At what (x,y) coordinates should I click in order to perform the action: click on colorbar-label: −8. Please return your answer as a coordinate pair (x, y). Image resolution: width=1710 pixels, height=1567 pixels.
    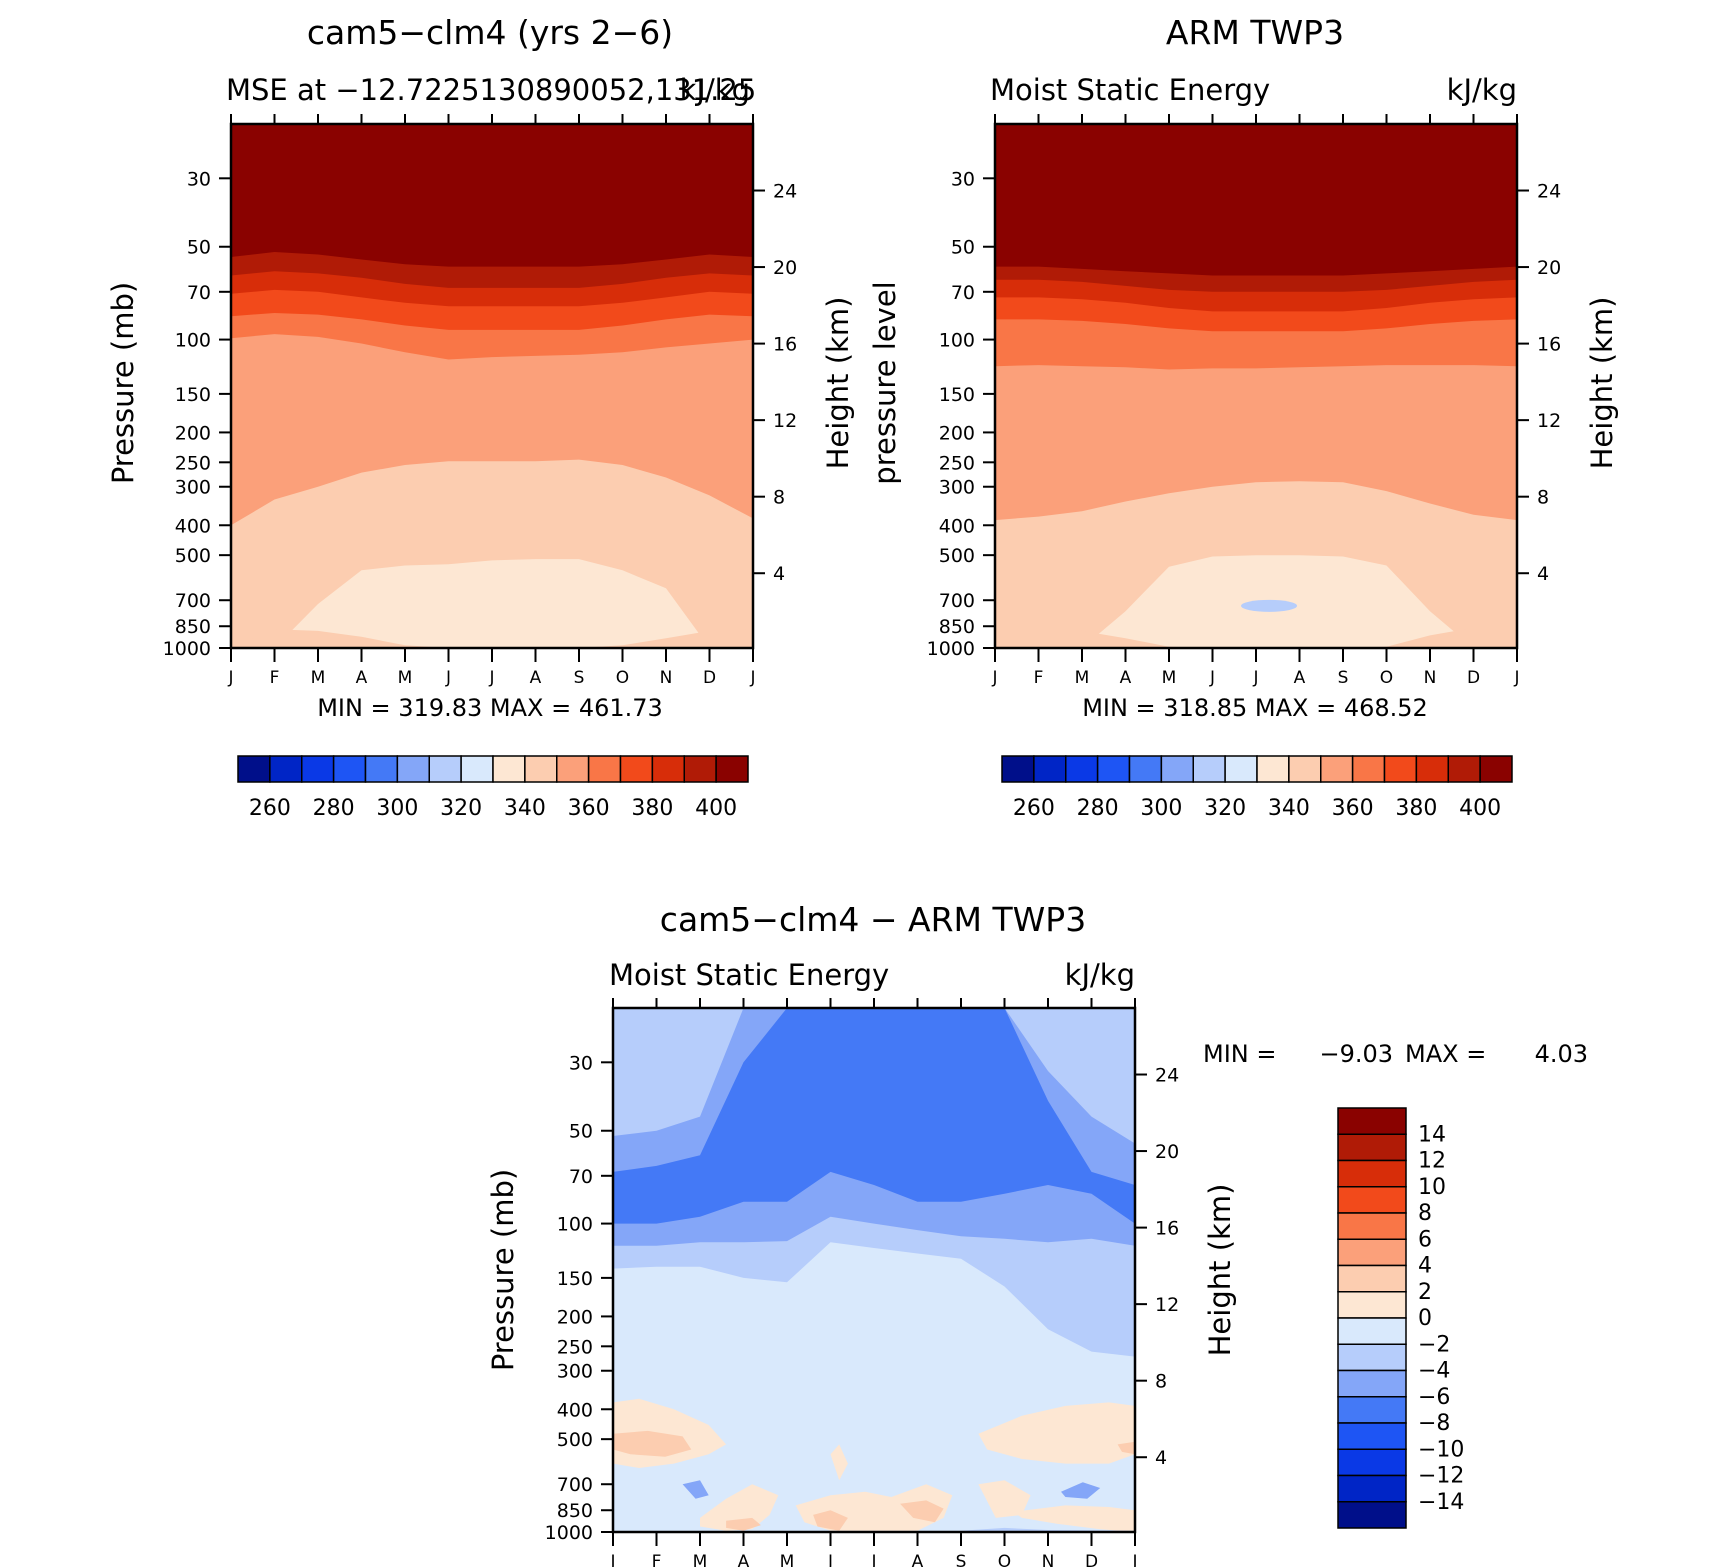
    Looking at the image, I should click on (1434, 1423).